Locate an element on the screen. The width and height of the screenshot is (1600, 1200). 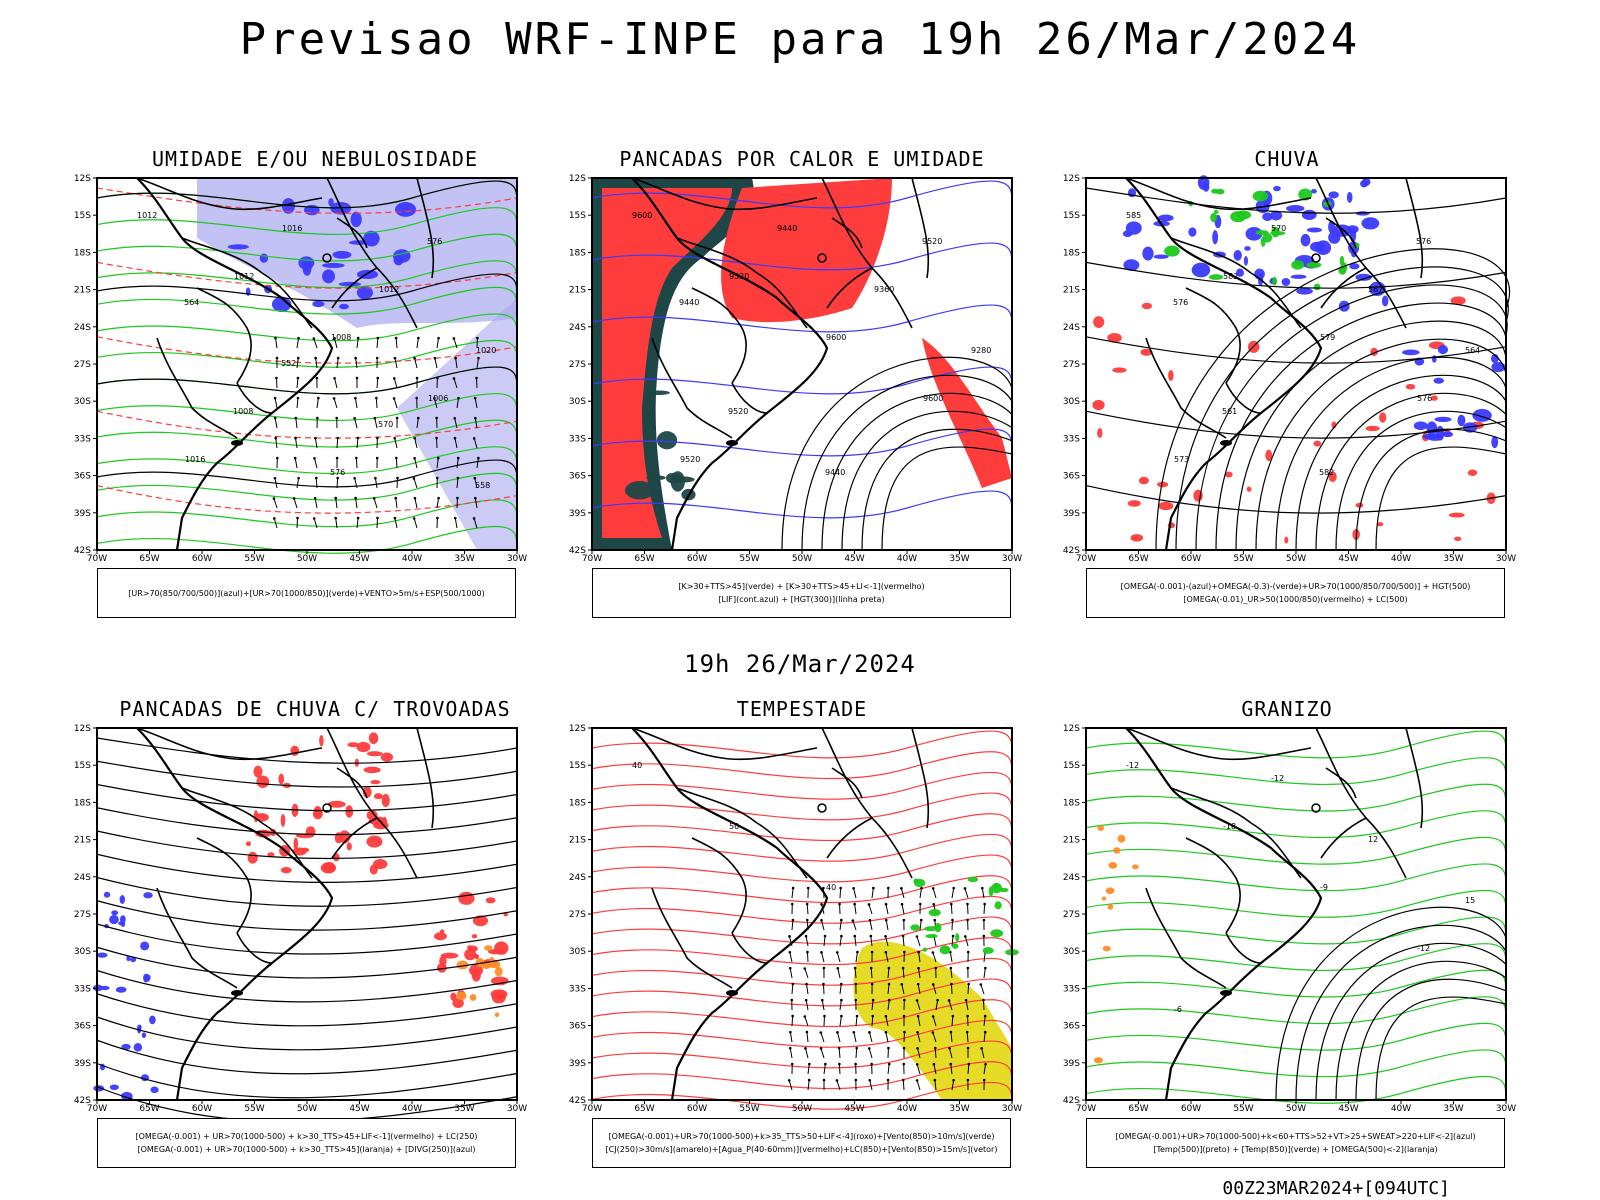
contour-label: -12 is located at coordinates (1132, 765).